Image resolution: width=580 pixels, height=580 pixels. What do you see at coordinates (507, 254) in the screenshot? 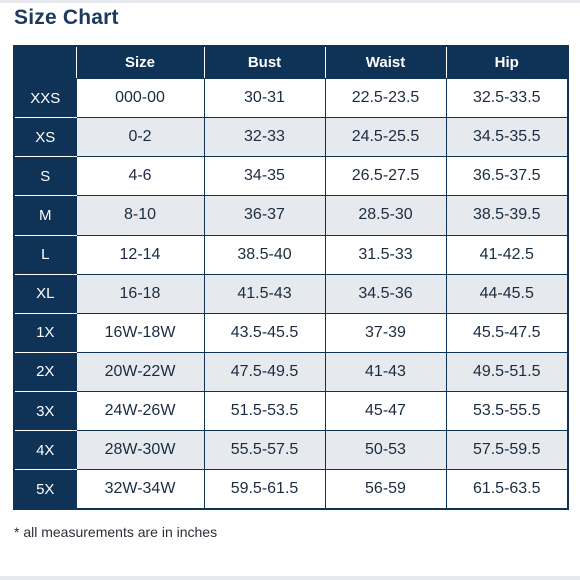
I see `hip-cell: 41-42.5` at bounding box center [507, 254].